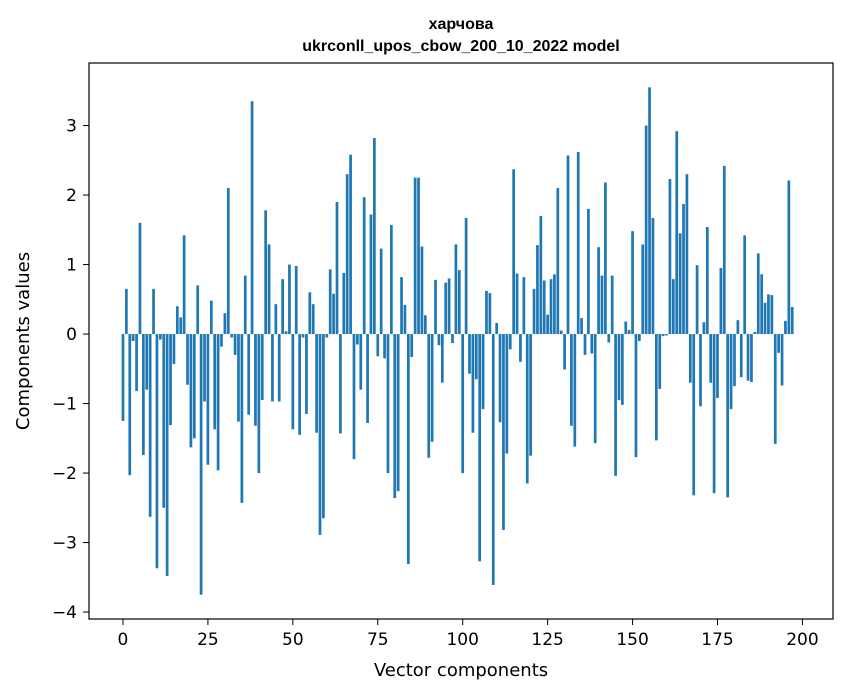  What do you see at coordinates (461, 670) in the screenshot?
I see `x-axis-label: Vector components` at bounding box center [461, 670].